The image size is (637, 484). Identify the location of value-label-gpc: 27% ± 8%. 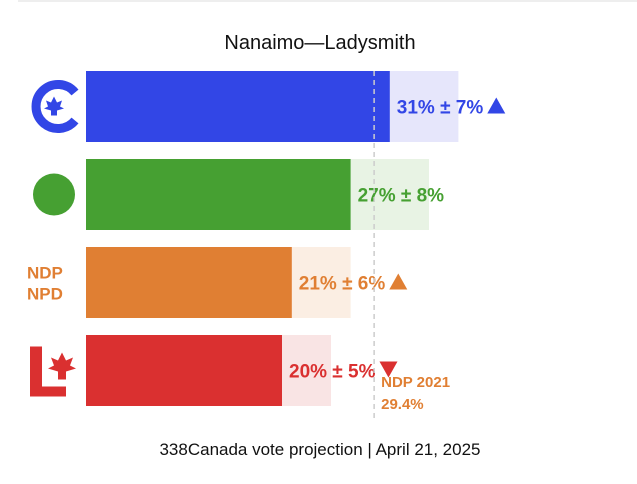
(401, 196).